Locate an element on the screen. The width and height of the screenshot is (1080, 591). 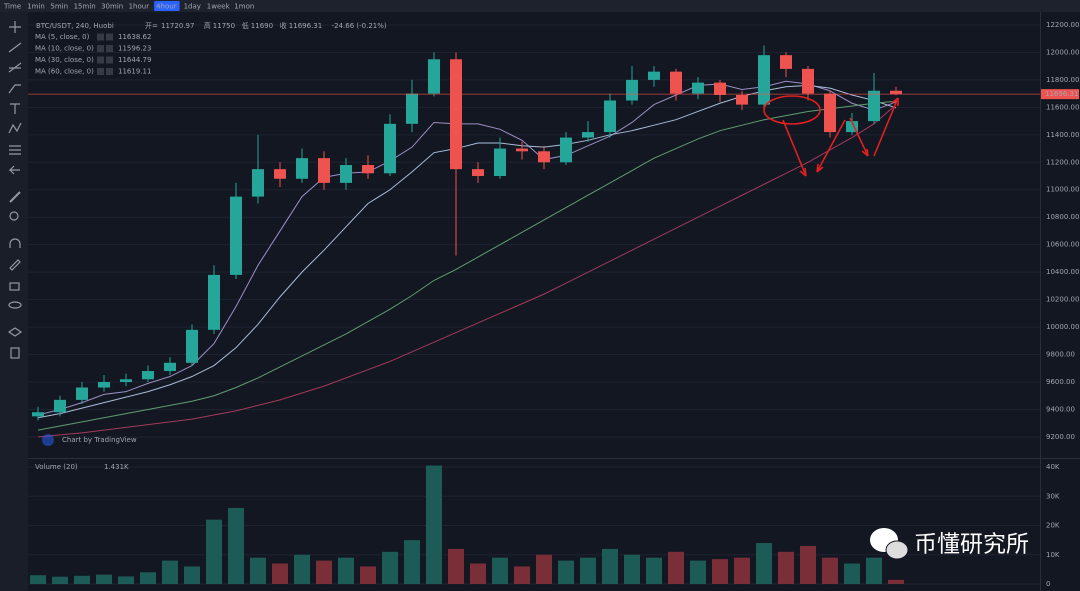
ma-legend-value: 11644.79 is located at coordinates (134, 60).